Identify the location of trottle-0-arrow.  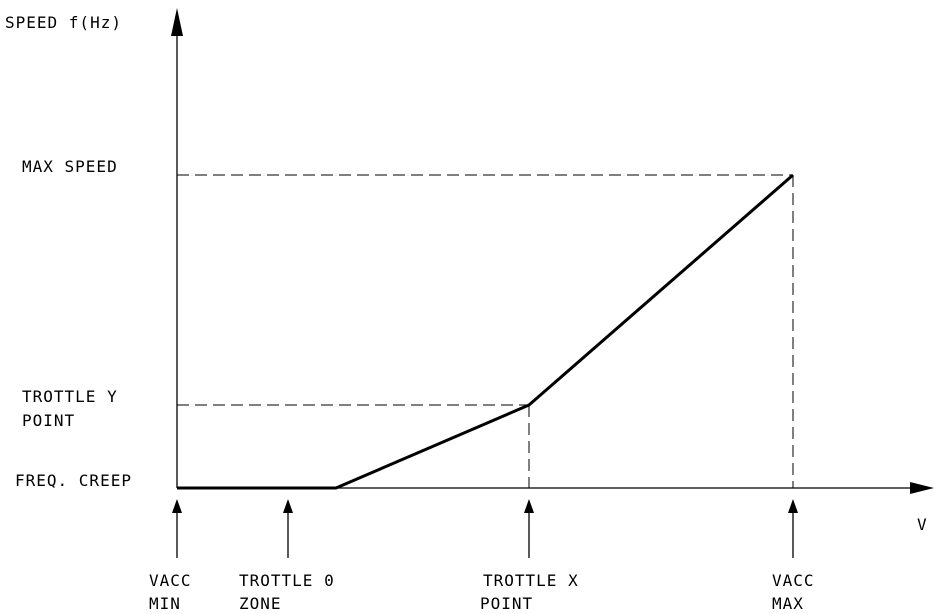
(288, 528).